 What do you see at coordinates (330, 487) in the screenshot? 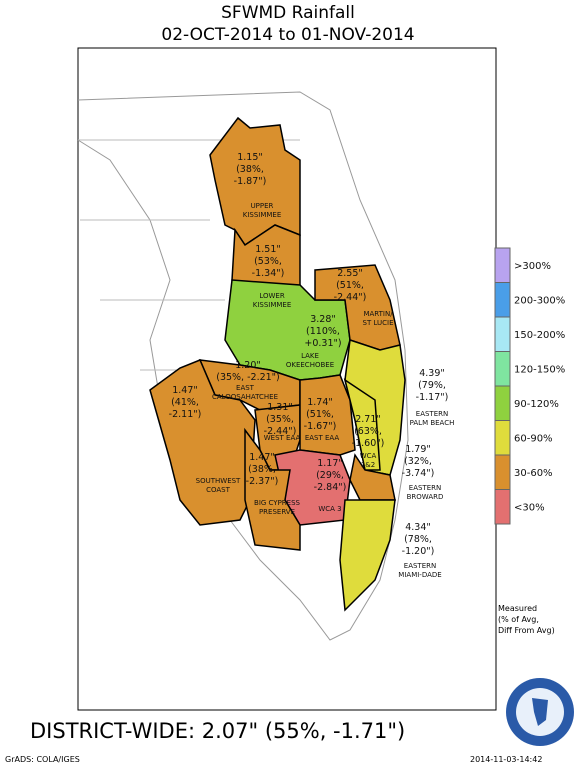
I see `region-value: -2.84")` at bounding box center [330, 487].